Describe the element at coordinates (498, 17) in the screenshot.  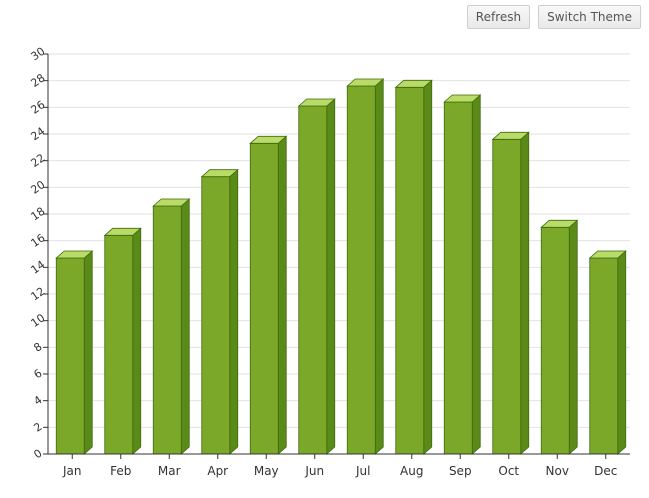
I see `refresh-button: Refresh` at that location.